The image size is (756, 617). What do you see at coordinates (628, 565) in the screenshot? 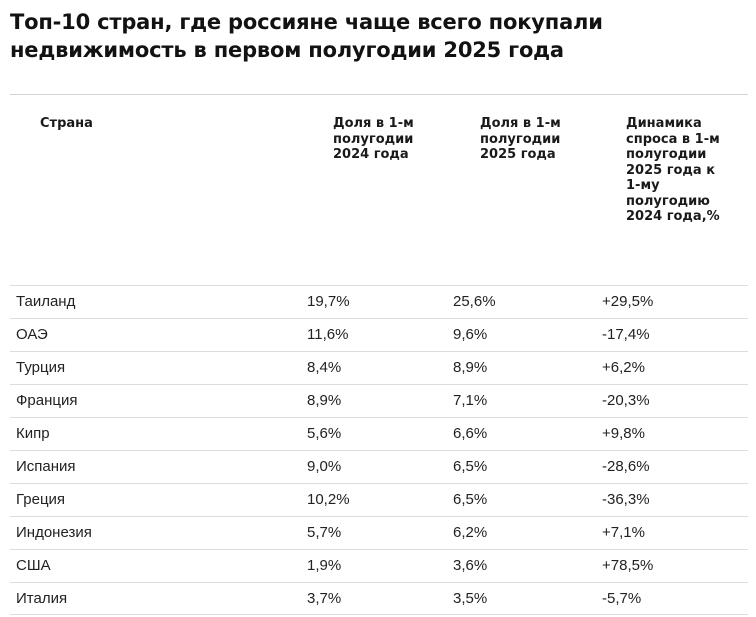
I see `cell-dynamics: +78,5%` at bounding box center [628, 565].